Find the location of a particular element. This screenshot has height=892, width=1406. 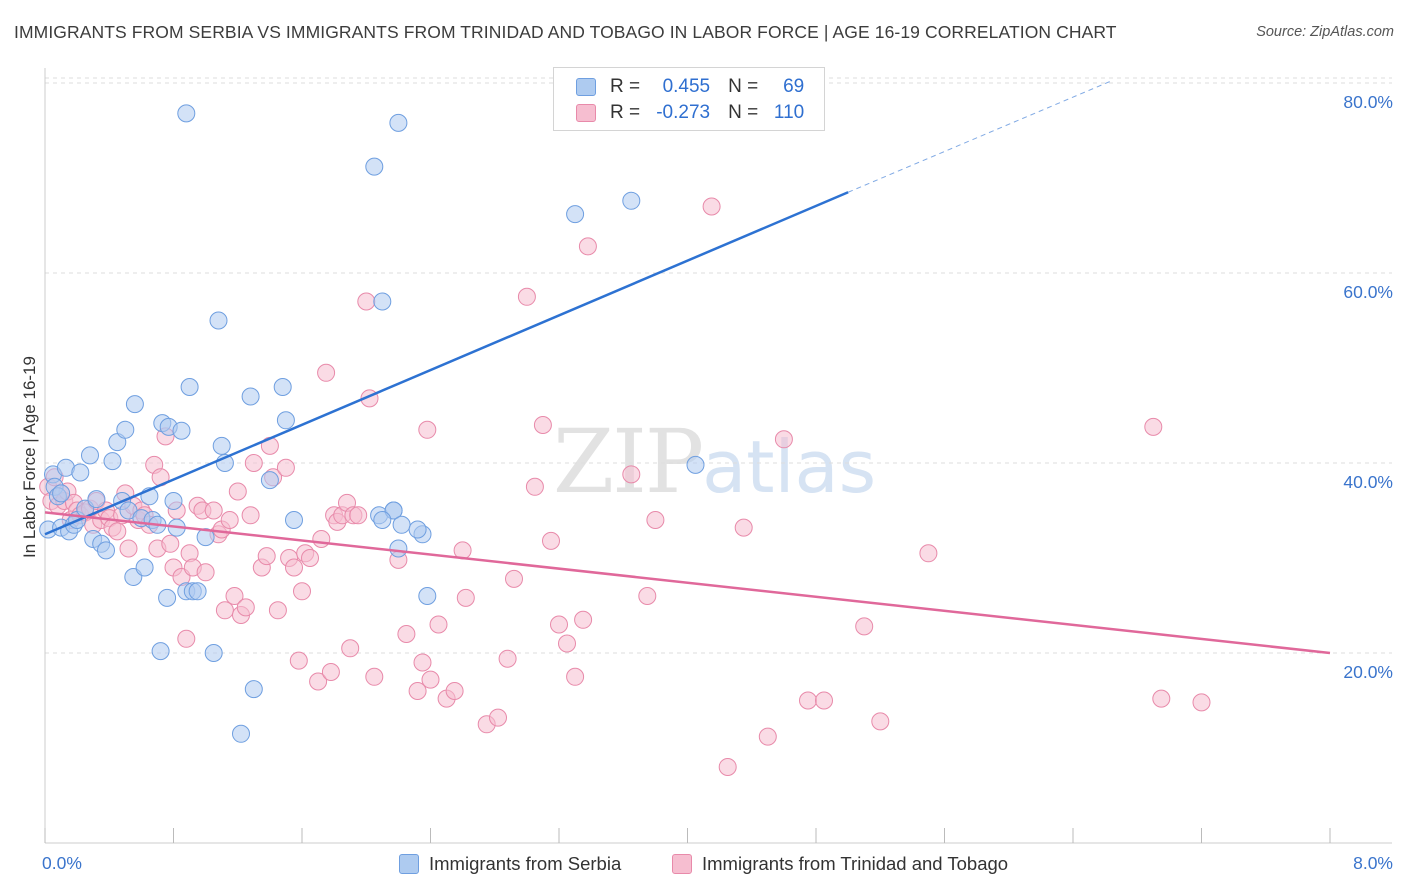

bottom-legend-label-trinidad: Immigrants from Trinidad and Tobago is located at coordinates (855, 863).